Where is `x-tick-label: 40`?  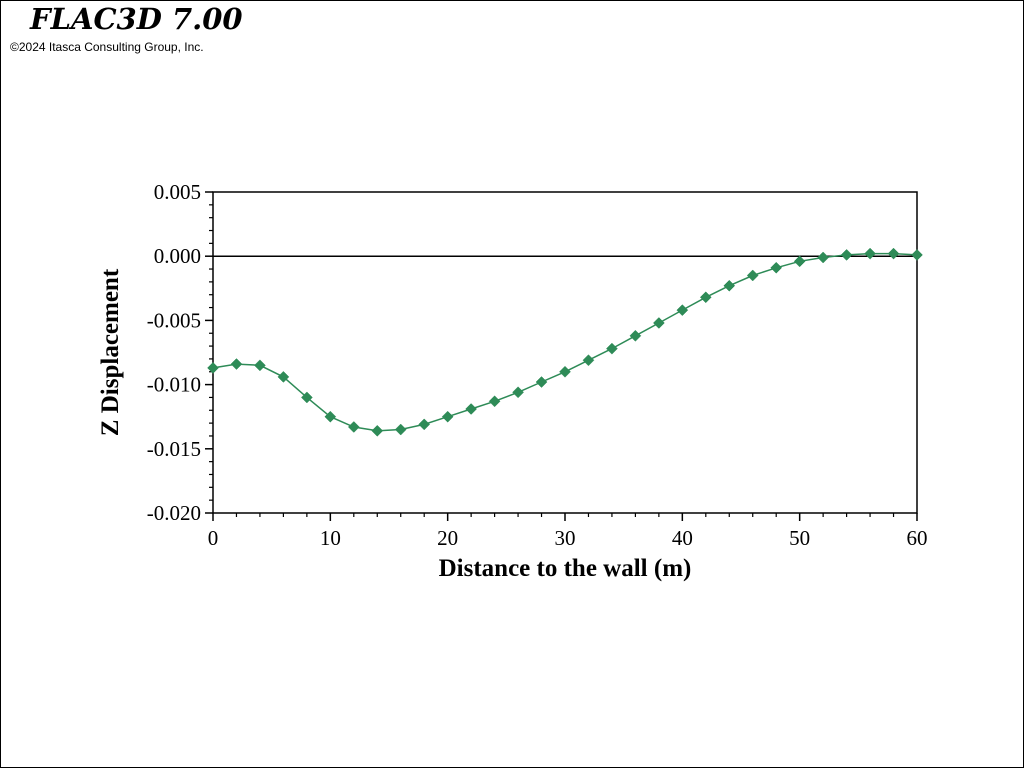 x-tick-label: 40 is located at coordinates (682, 538).